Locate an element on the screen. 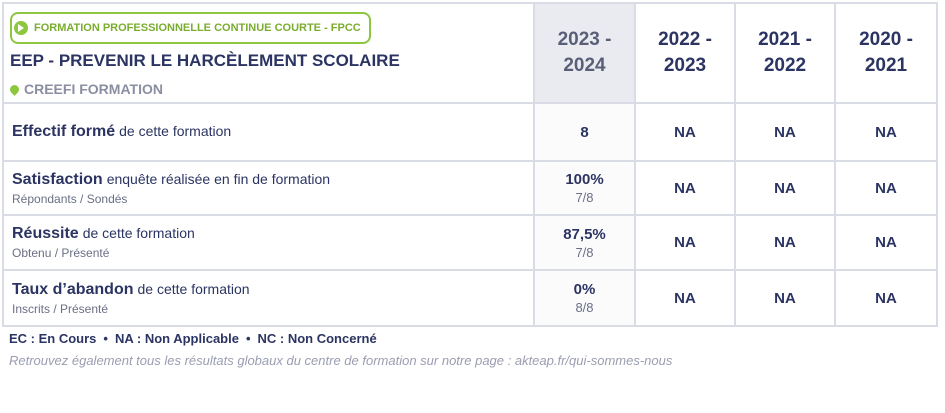  label-line: Réussite de cette formation is located at coordinates (272, 234).